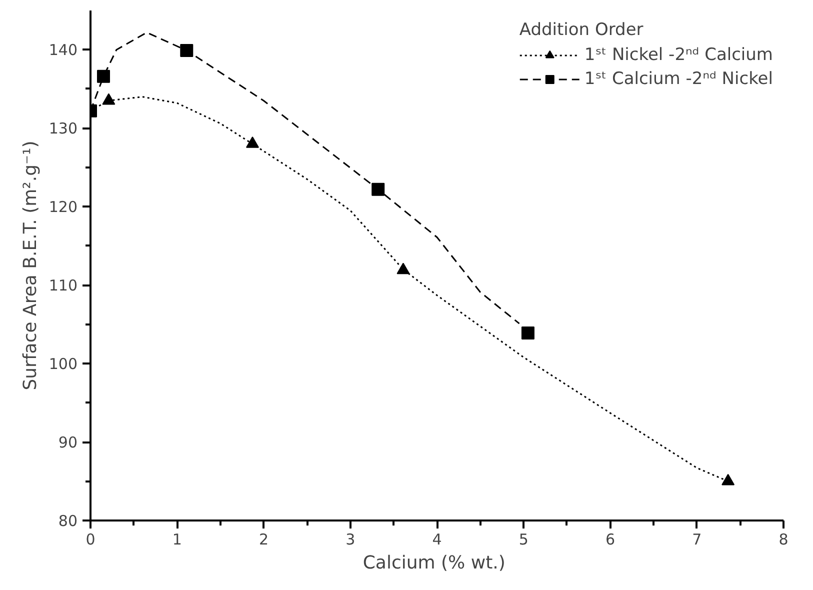  What do you see at coordinates (30, 265) in the screenshot?
I see `y-axis-title: Surface Area B.E.T. (m².g⁻¹)` at bounding box center [30, 265].